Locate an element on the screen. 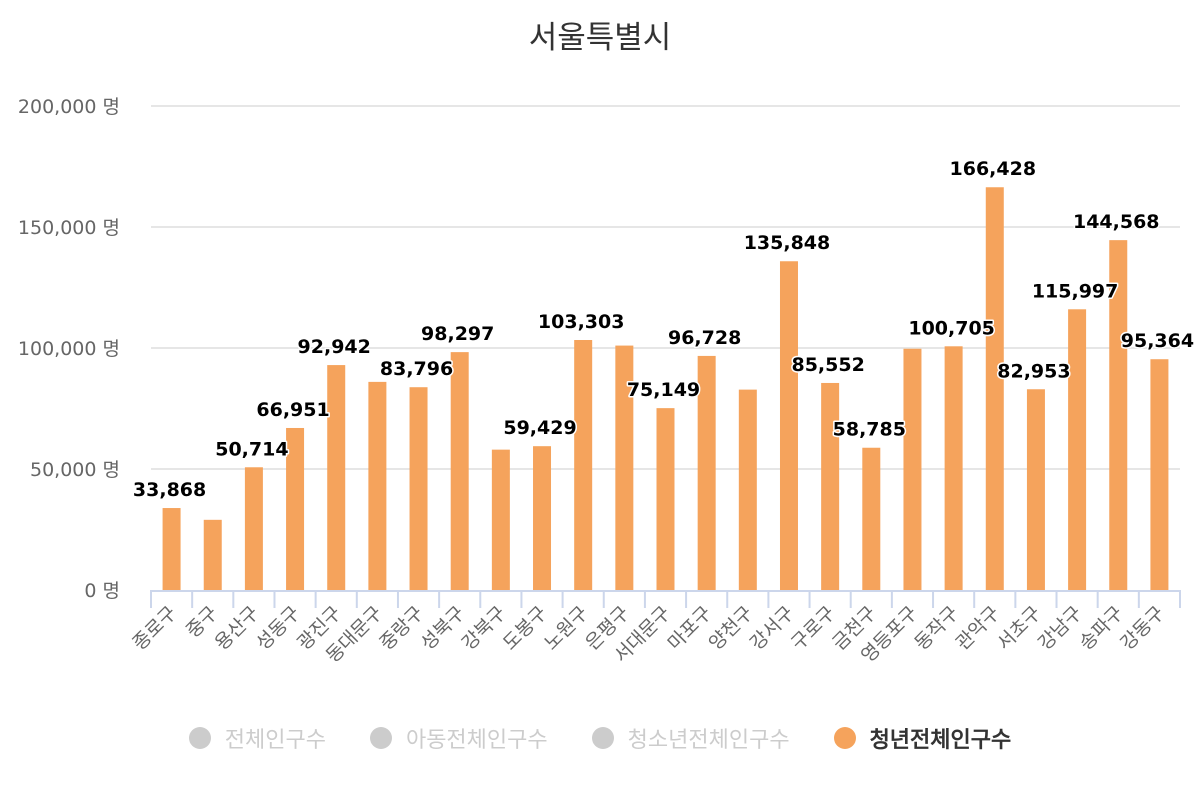 The width and height of the screenshot is (1200, 800). x-tick-label: 송파구 is located at coordinates (1101, 628).